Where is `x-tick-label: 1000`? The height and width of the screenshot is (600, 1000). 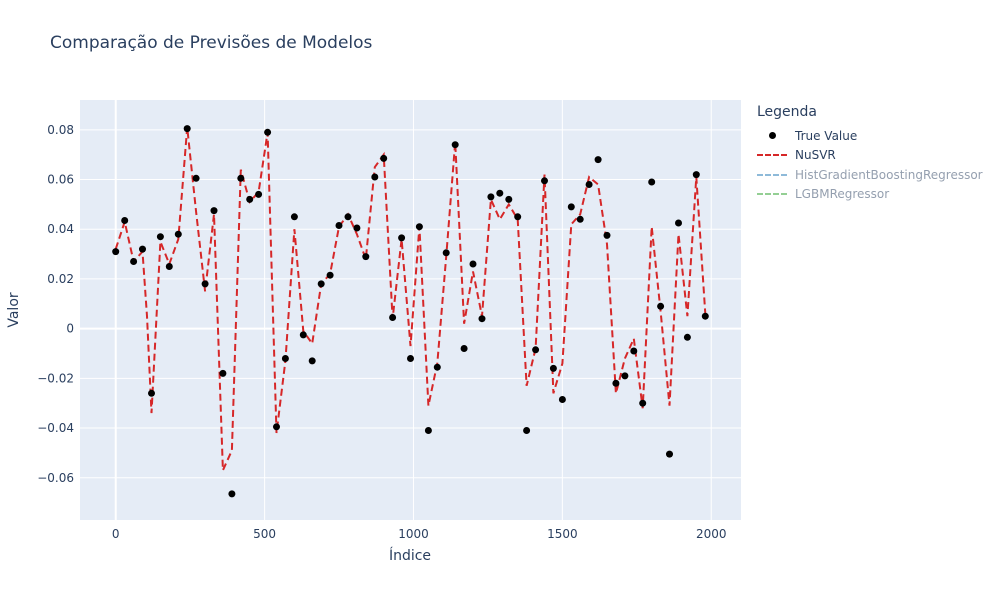 x-tick-label: 1000 is located at coordinates (413, 534).